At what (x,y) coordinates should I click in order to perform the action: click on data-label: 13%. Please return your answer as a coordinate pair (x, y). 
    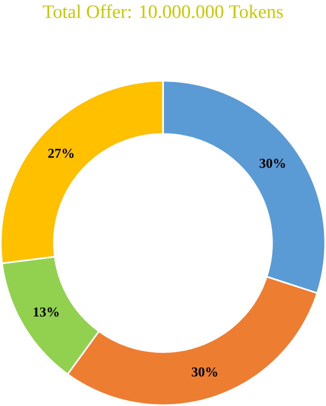
    Looking at the image, I should click on (46, 312).